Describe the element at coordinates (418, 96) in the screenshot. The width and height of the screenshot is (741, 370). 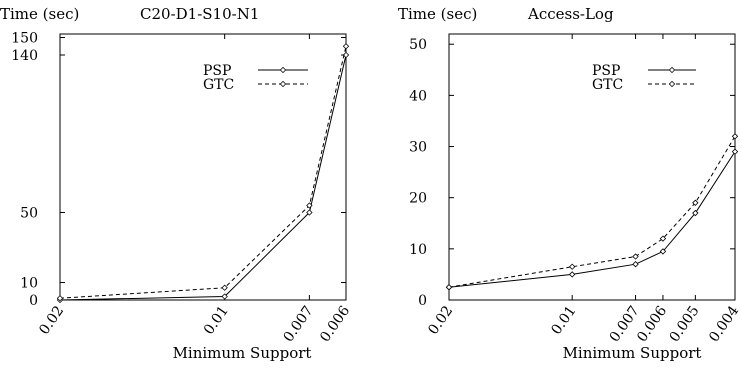
I see `y-tick-label: 40` at that location.